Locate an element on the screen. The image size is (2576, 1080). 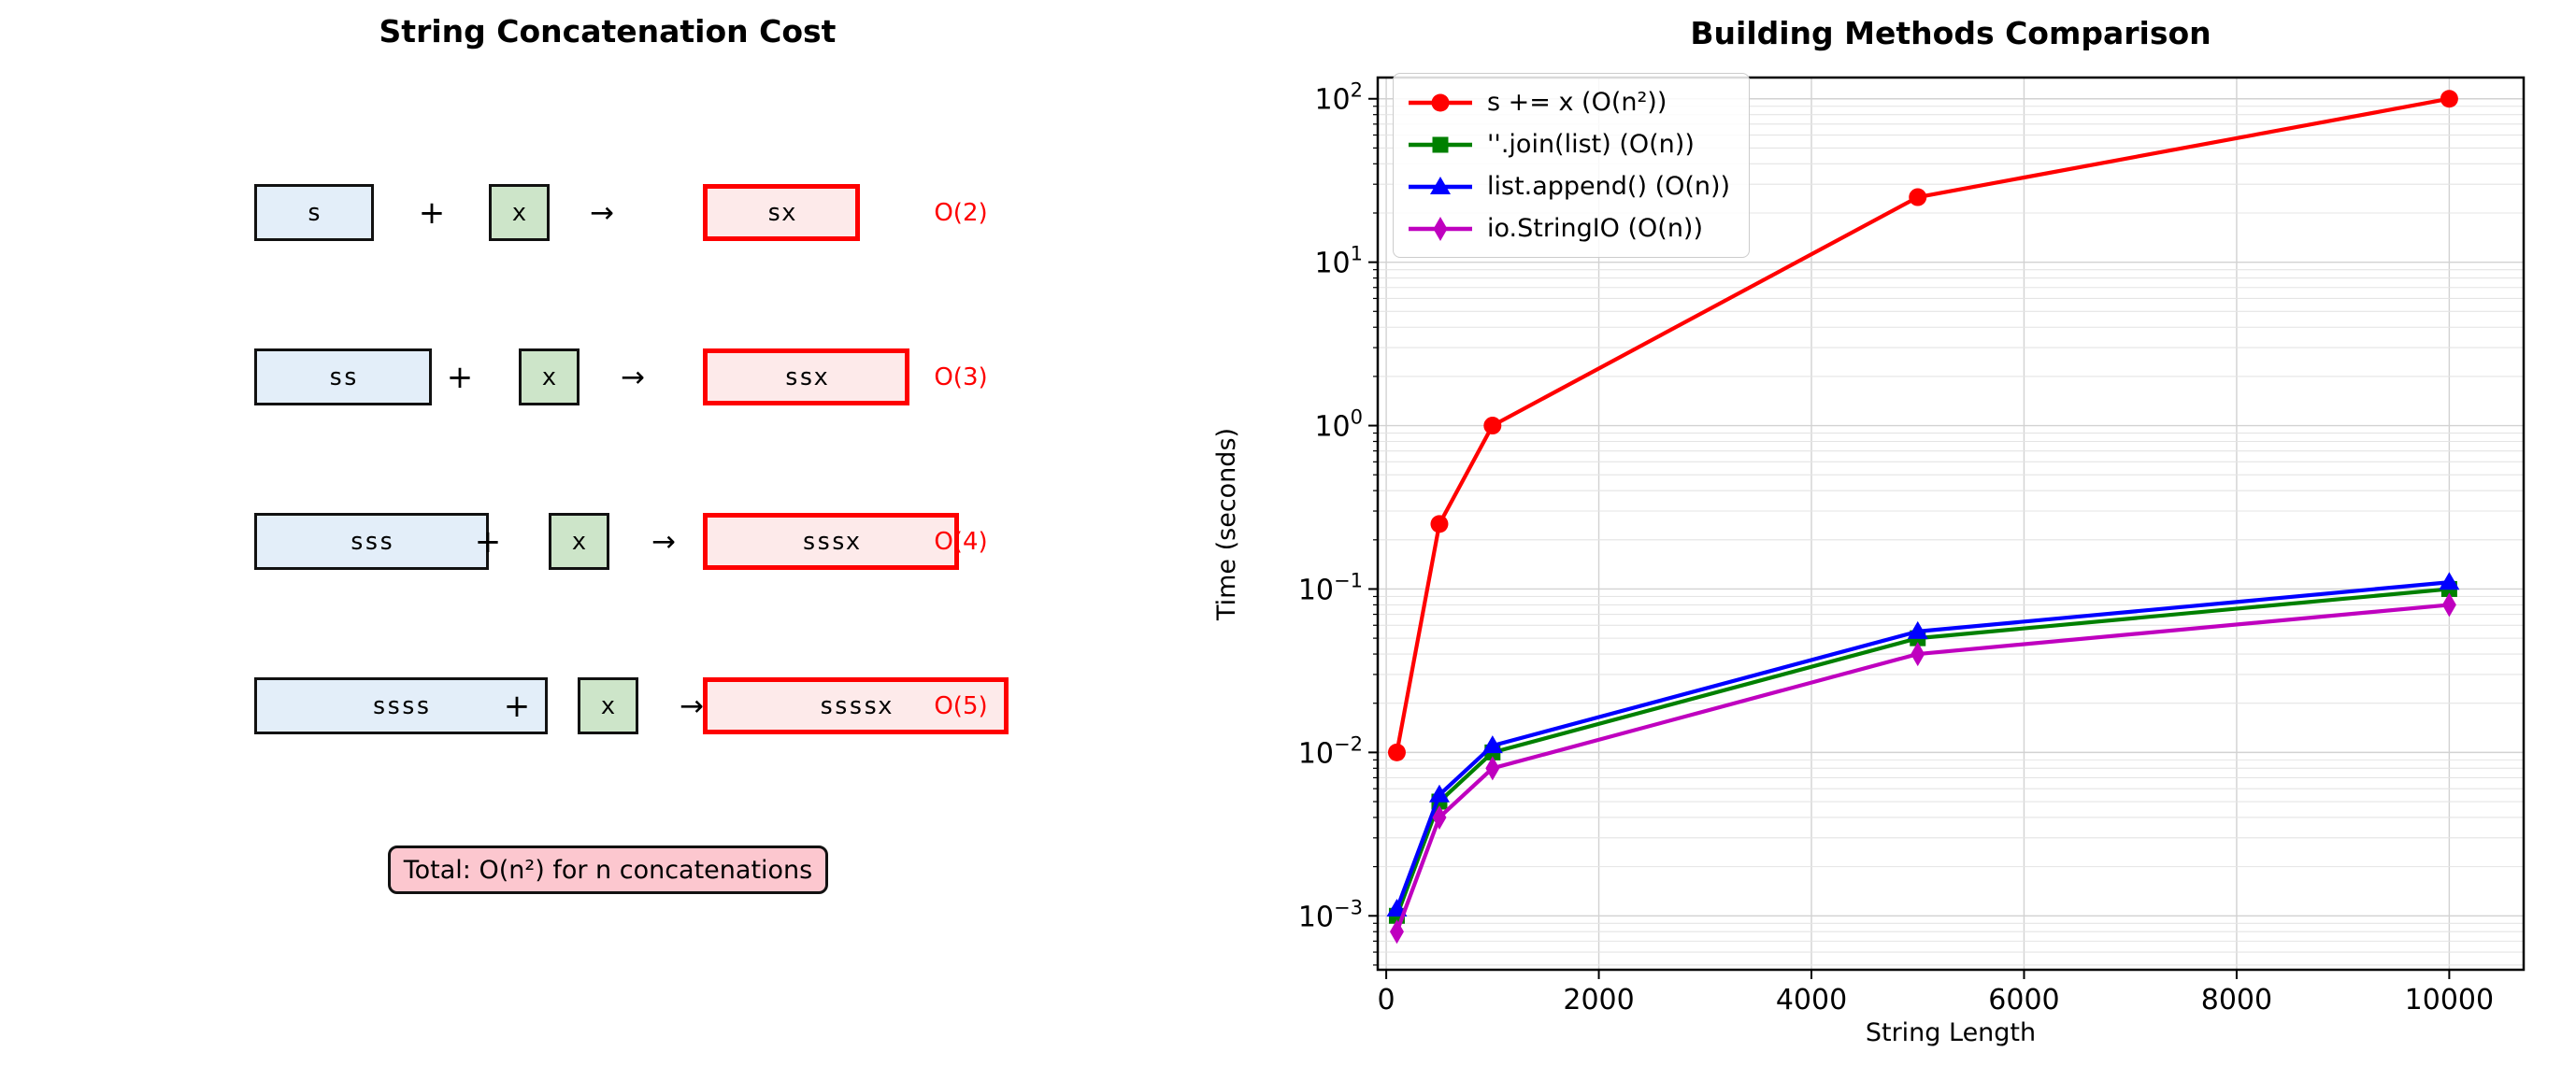
source-string-box: ss is located at coordinates (343, 376).